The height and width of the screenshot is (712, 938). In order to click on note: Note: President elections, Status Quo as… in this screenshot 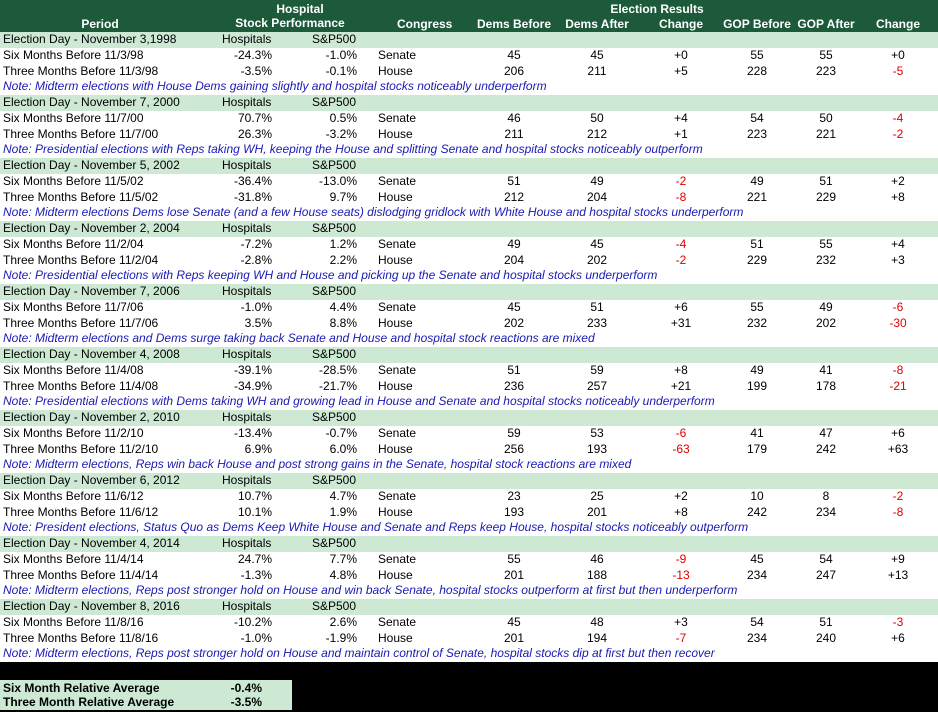, I will do `click(376, 527)`.